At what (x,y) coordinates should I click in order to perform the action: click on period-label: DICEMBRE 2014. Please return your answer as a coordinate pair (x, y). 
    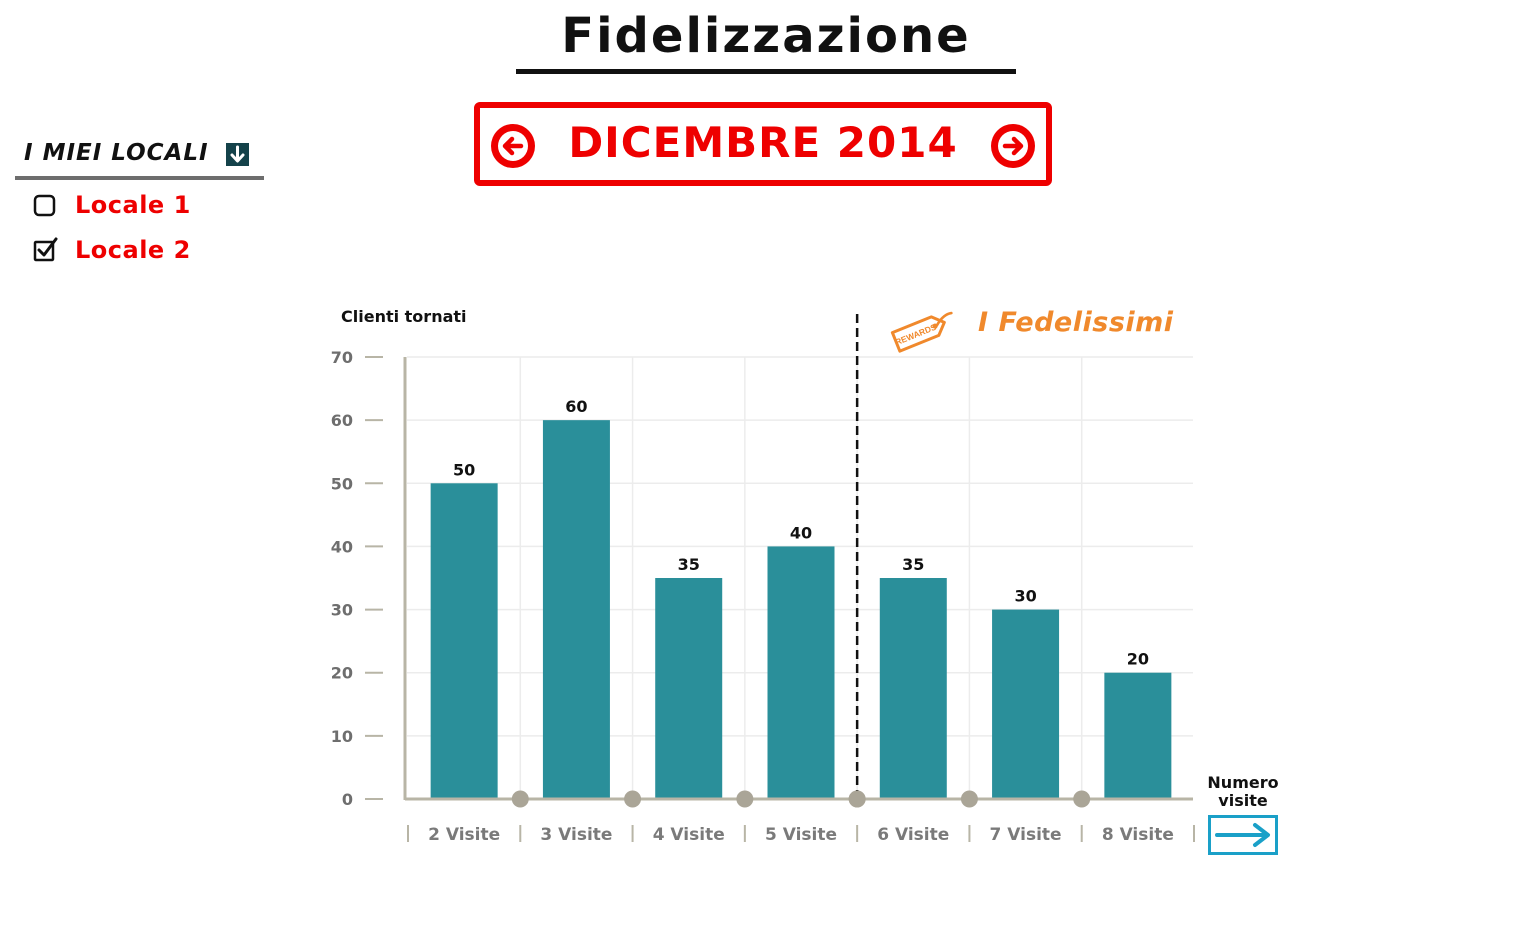
    Looking at the image, I should click on (763, 142).